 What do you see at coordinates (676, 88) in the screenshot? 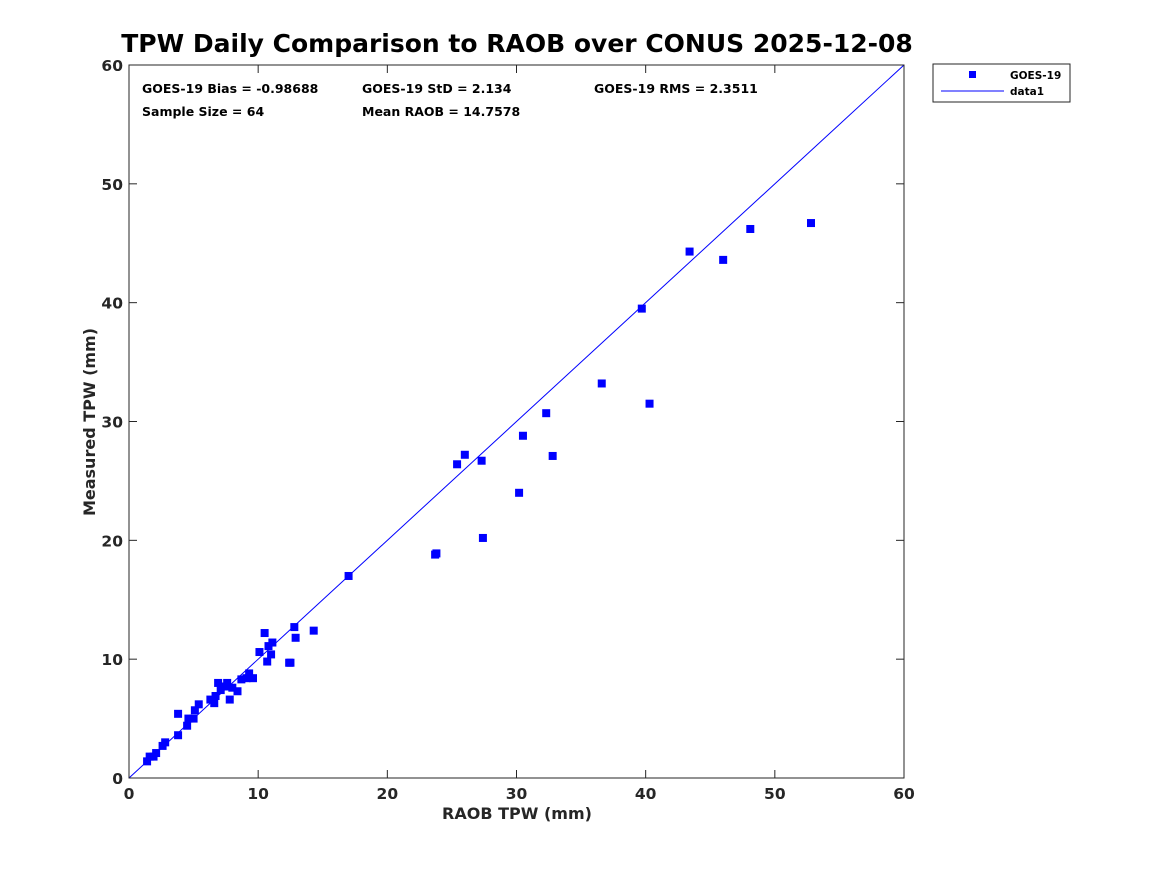
I see `stat-rms: GOES-19 RMS = 2.3511` at bounding box center [676, 88].